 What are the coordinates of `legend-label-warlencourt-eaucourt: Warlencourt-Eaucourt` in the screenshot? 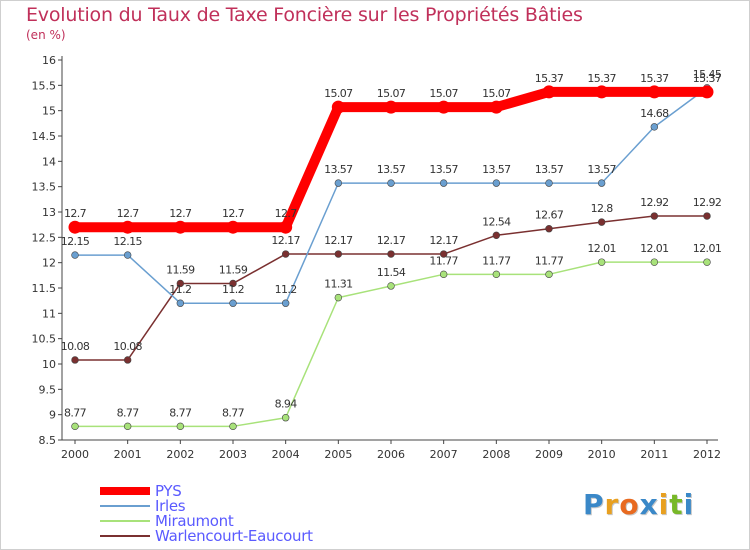 It's located at (234, 536).